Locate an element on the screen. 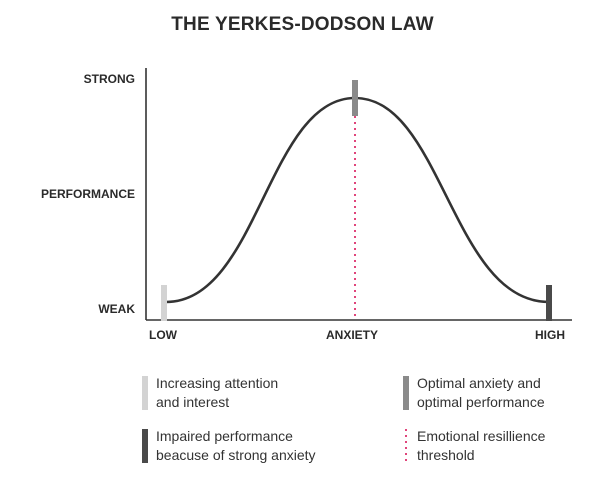 The width and height of the screenshot is (605, 480). legend-label-line2: beacuse of strong anxiety is located at coordinates (236, 455).